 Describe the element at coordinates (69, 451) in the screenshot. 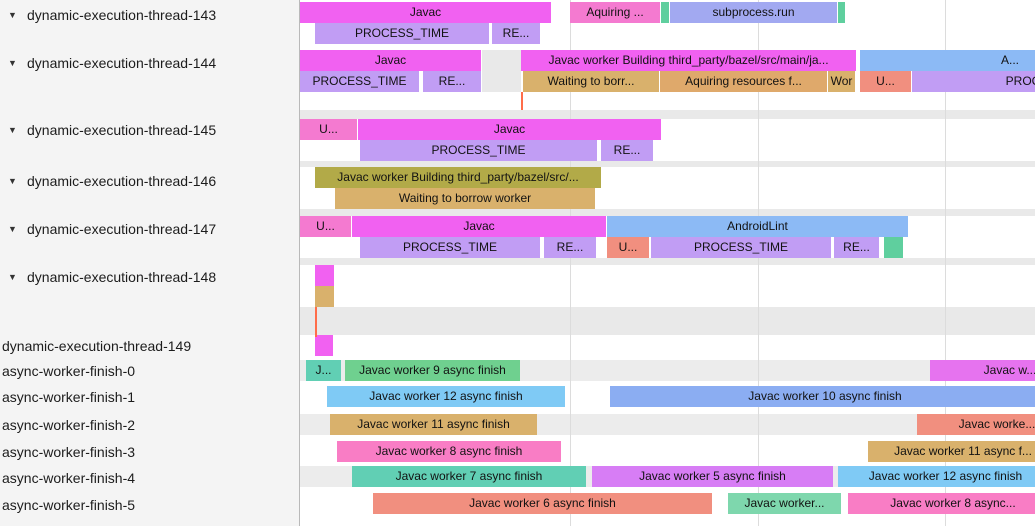

I see `track-name-label: async-worker-finish-3` at that location.